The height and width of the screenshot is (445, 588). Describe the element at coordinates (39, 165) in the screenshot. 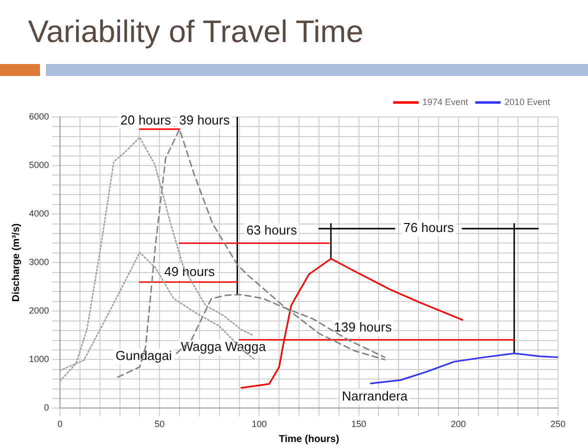

I see `y-tick-label: 5000` at that location.